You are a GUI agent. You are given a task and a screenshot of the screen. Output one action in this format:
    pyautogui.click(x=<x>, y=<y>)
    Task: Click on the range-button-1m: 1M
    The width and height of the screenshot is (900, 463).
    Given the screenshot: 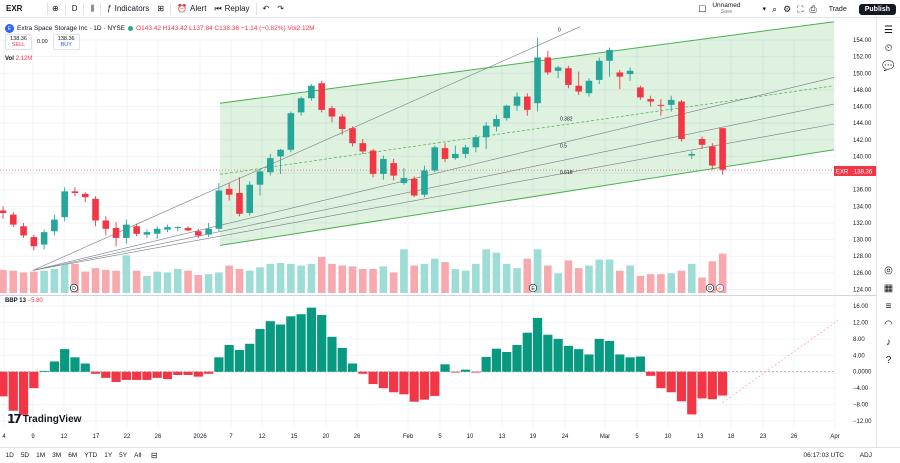 What is the action you would take?
    pyautogui.click(x=41, y=455)
    